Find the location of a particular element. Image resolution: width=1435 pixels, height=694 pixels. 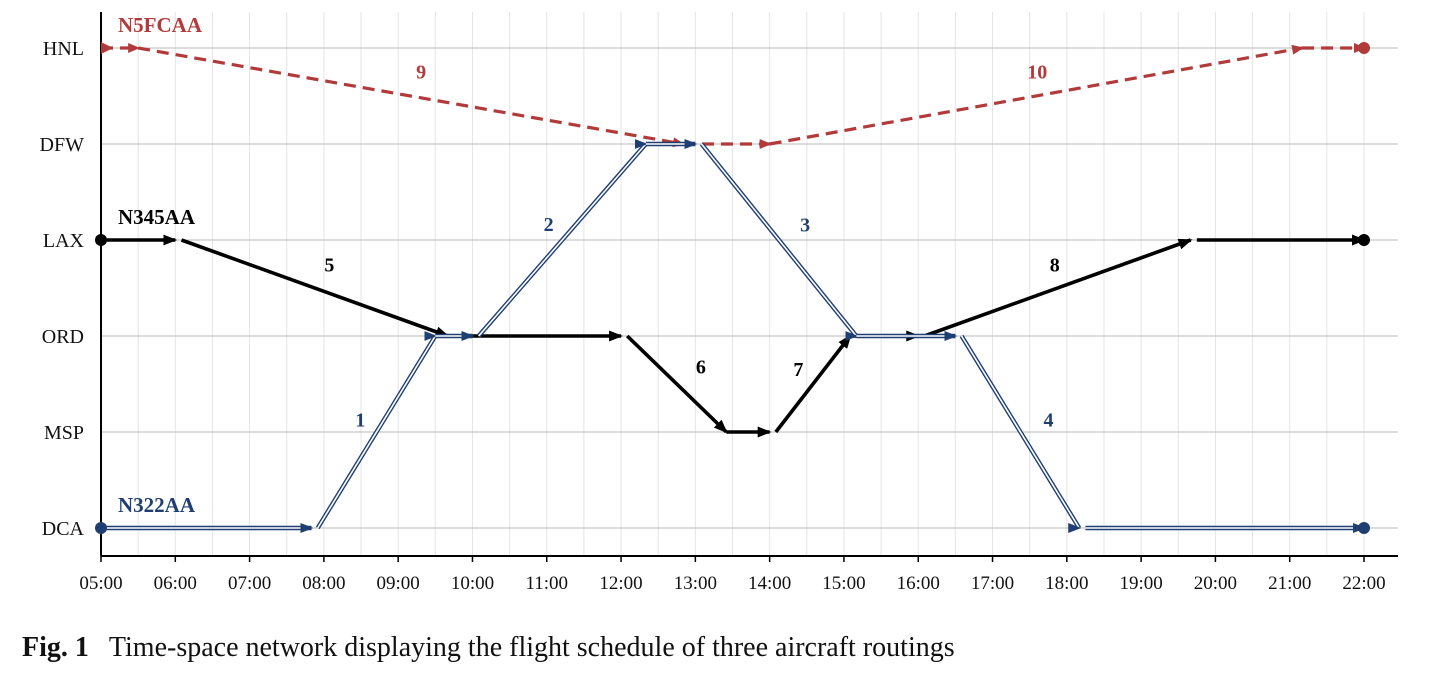

x-tick-label: 05:00 is located at coordinates (100, 583).